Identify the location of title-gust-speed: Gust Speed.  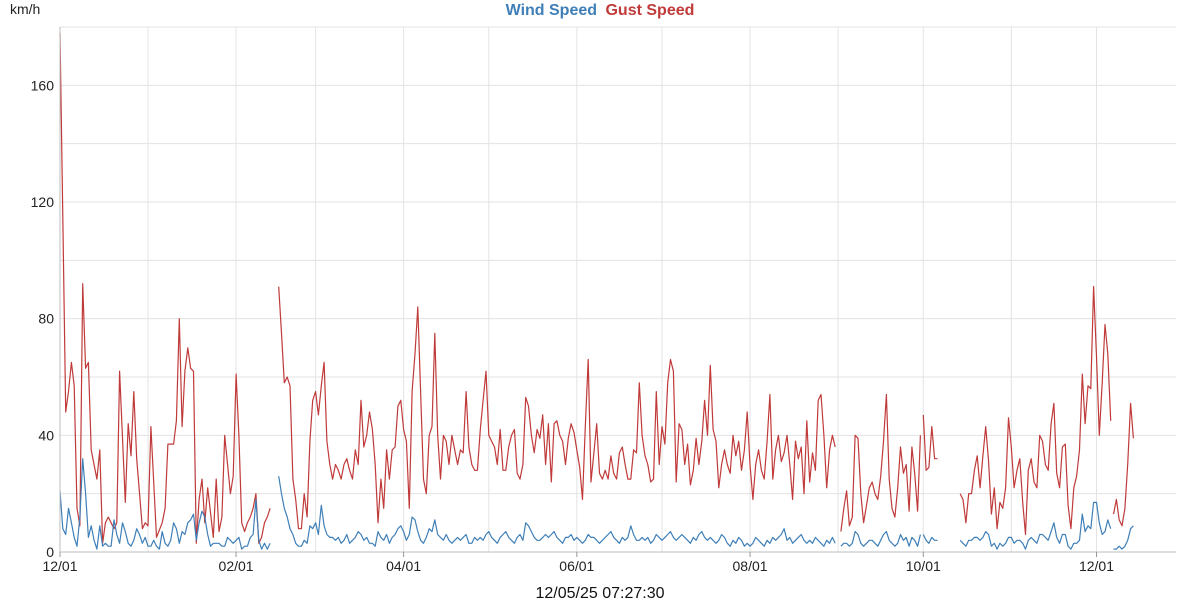
(649, 10).